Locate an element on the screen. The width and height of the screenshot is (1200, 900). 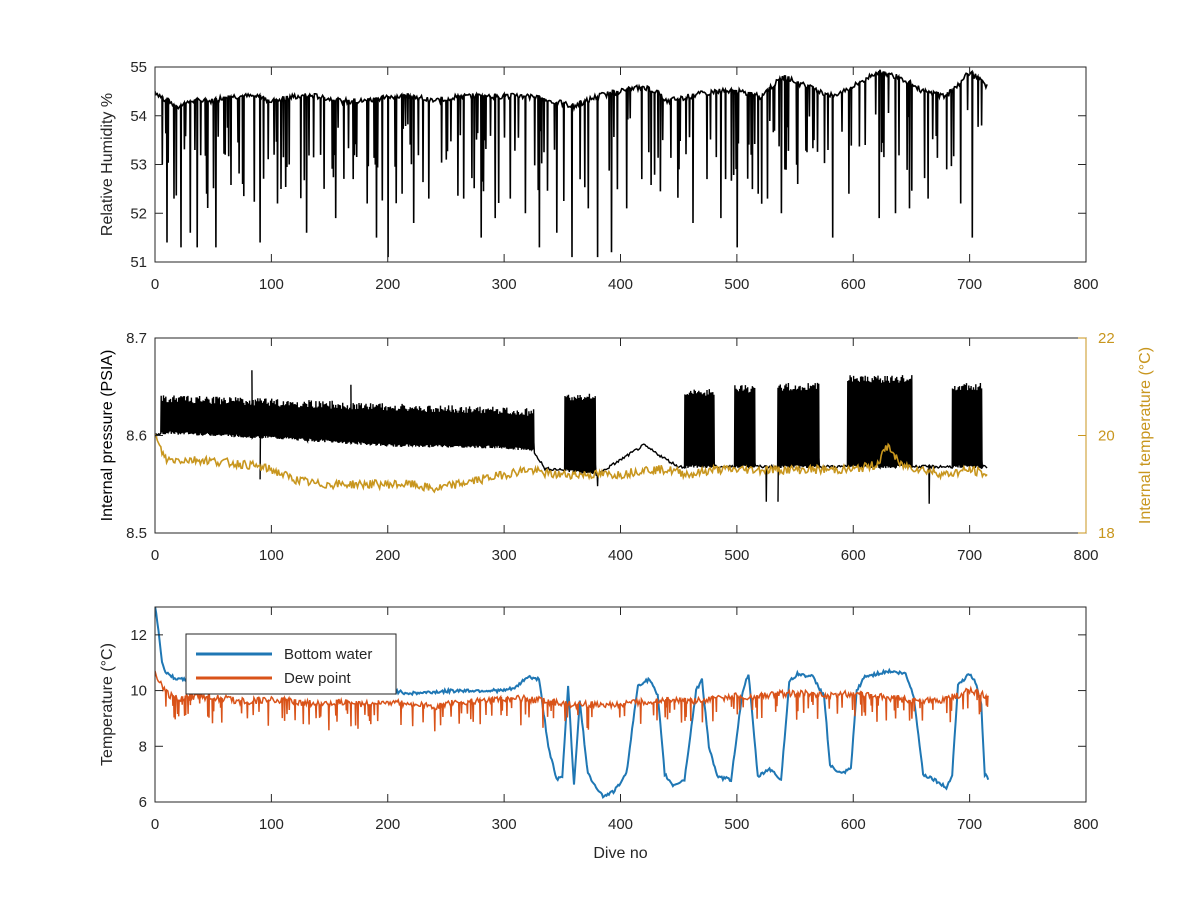
legend-box is located at coordinates (291, 664).